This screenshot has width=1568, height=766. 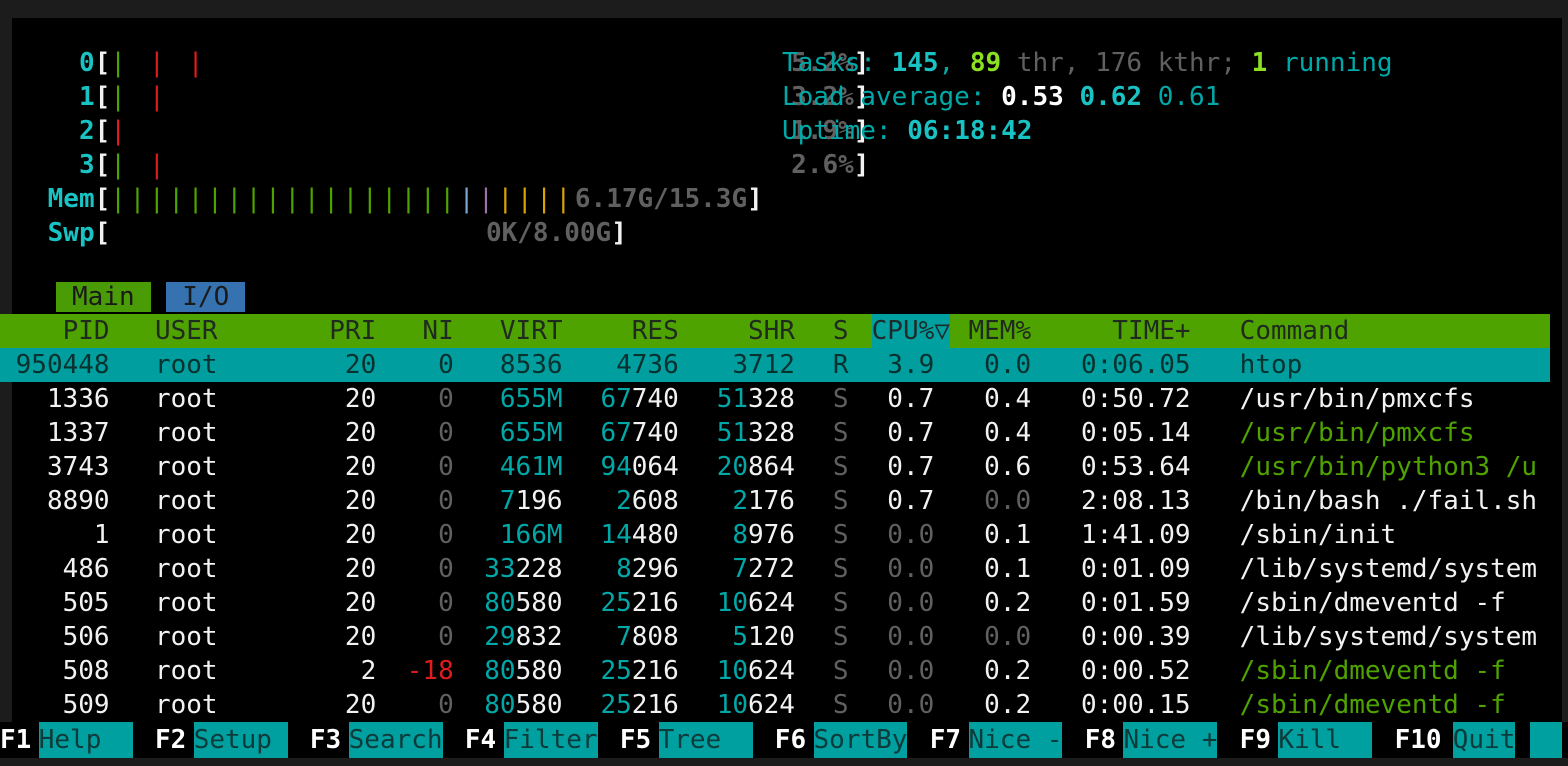 What do you see at coordinates (55, 399) in the screenshot?
I see `cell-pid: 1336` at bounding box center [55, 399].